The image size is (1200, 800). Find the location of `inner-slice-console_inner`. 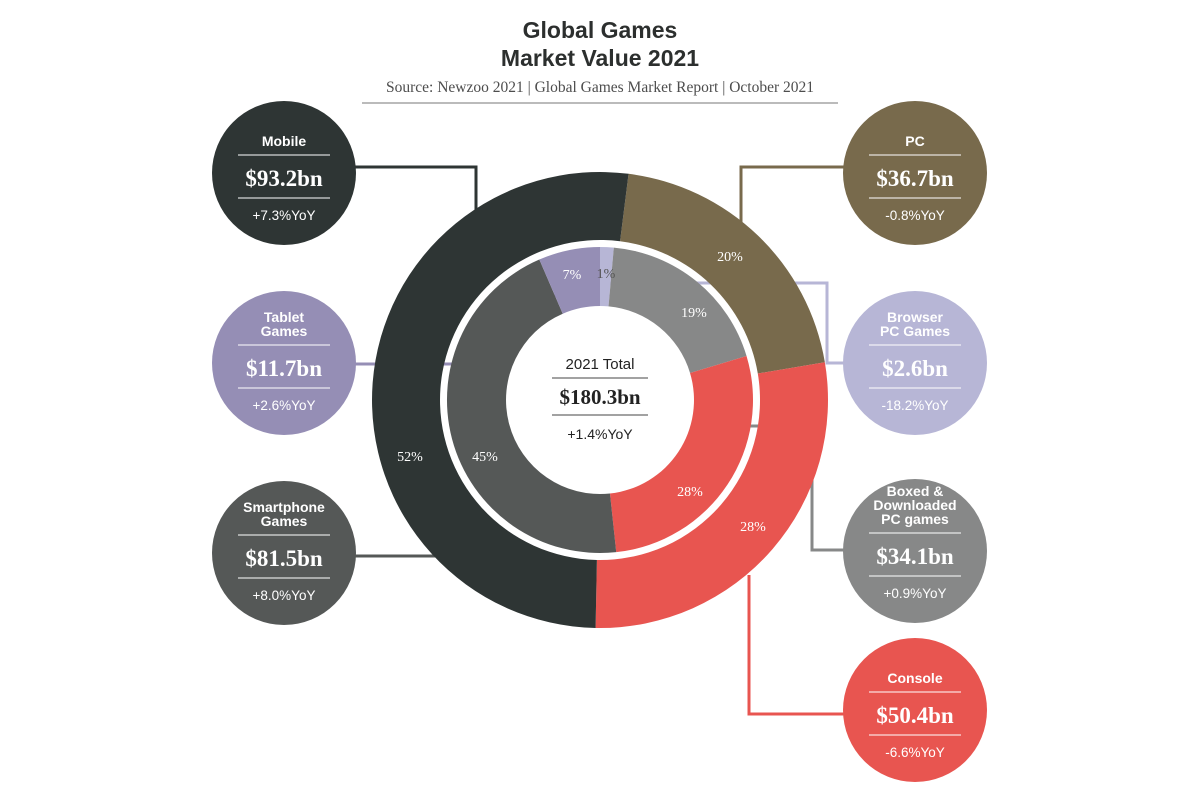

inner-slice-console_inner is located at coordinates (681, 454).